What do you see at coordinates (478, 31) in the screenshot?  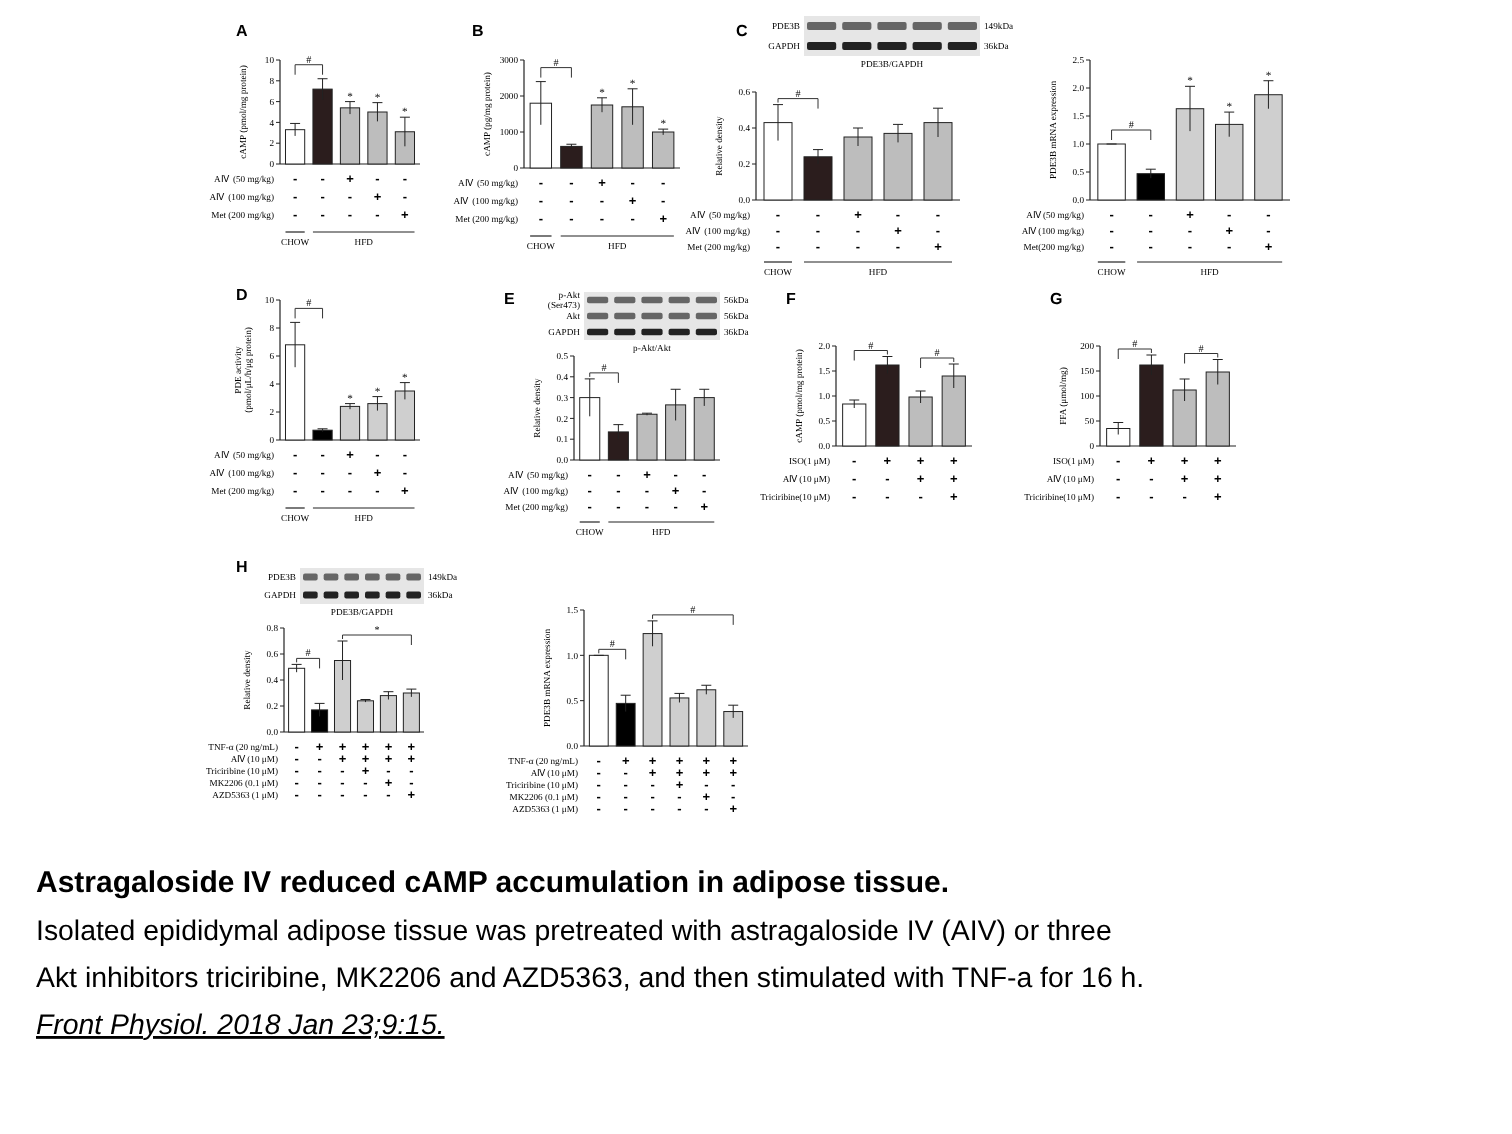 I see `chart-title: B` at bounding box center [478, 31].